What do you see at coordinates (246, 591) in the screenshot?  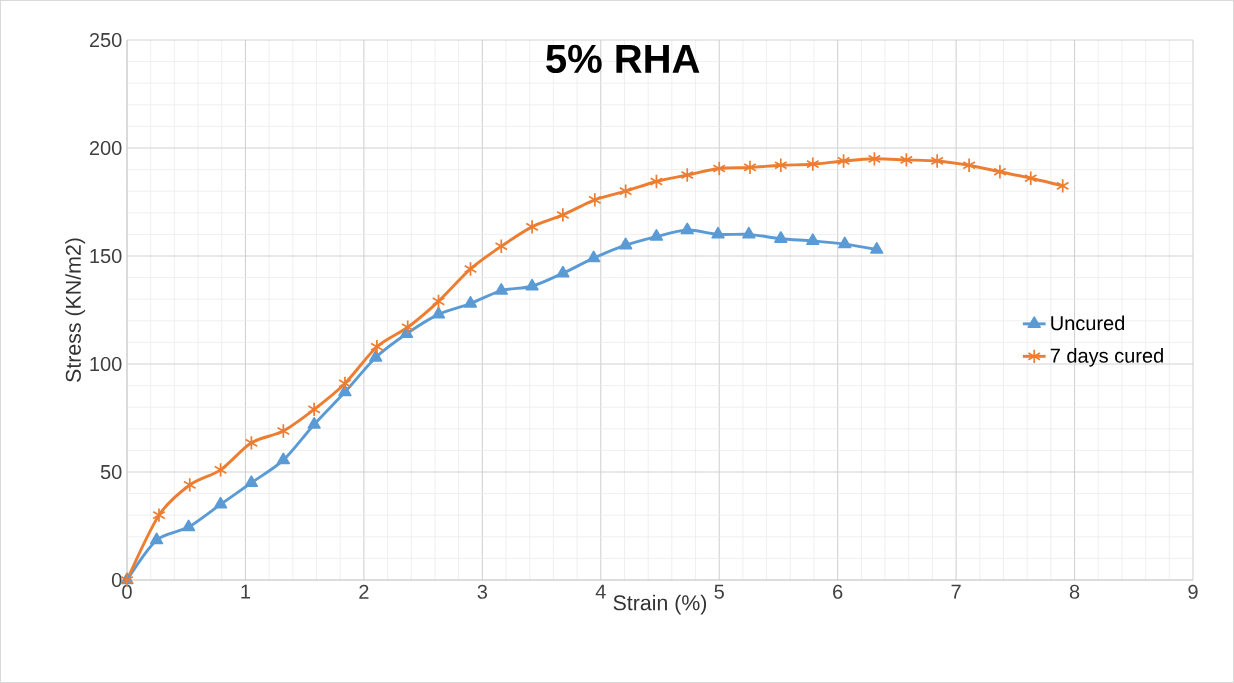 I see `x-tick-label: 1` at bounding box center [246, 591].